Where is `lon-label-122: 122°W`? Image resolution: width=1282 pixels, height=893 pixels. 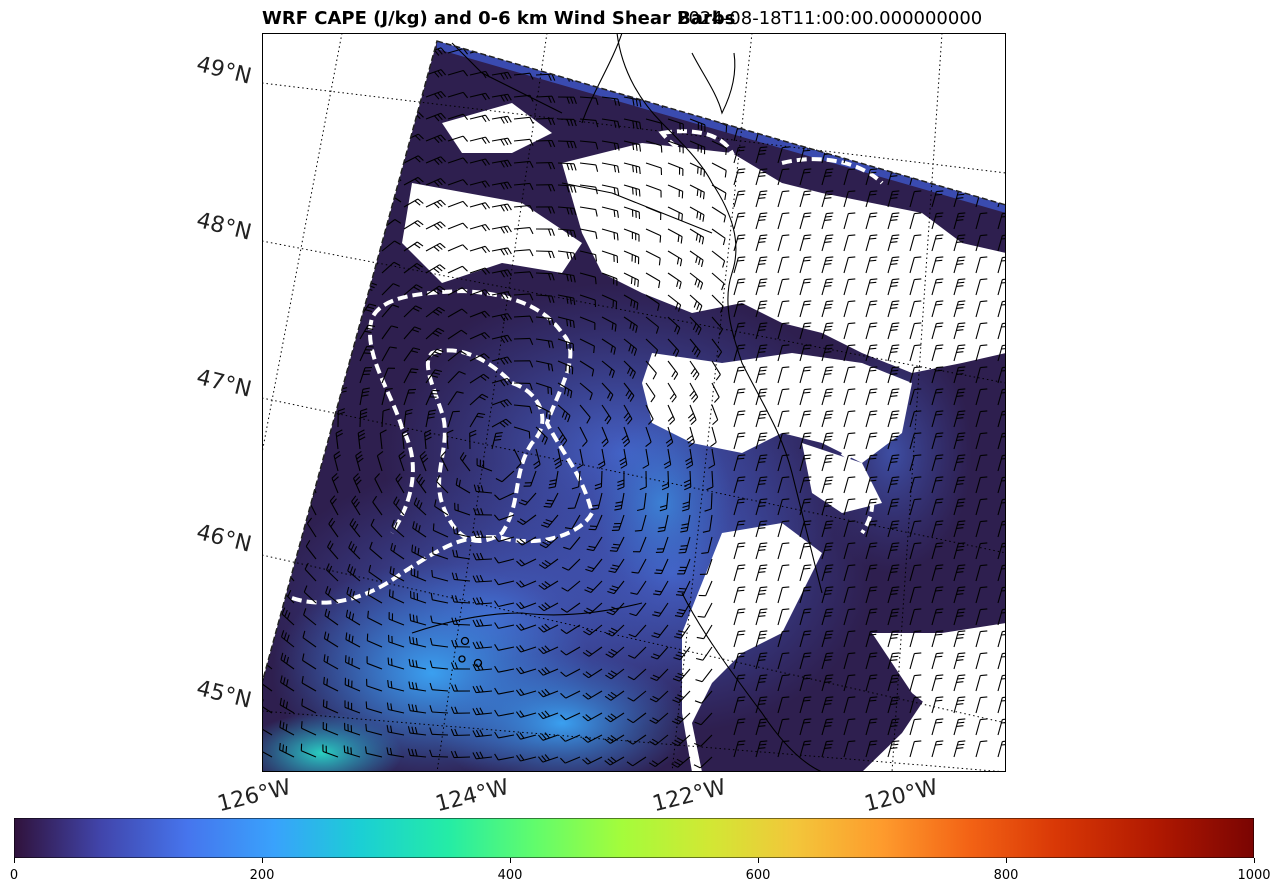
lon-label-122: 122°W is located at coordinates (689, 796).